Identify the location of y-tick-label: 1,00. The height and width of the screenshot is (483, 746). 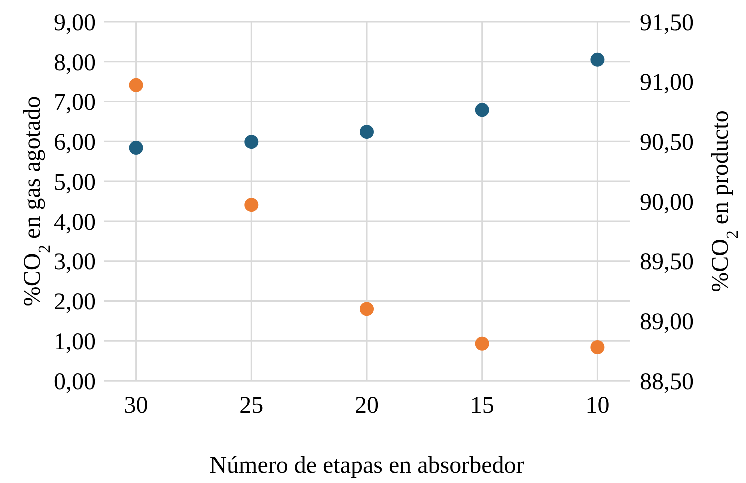
(75, 343).